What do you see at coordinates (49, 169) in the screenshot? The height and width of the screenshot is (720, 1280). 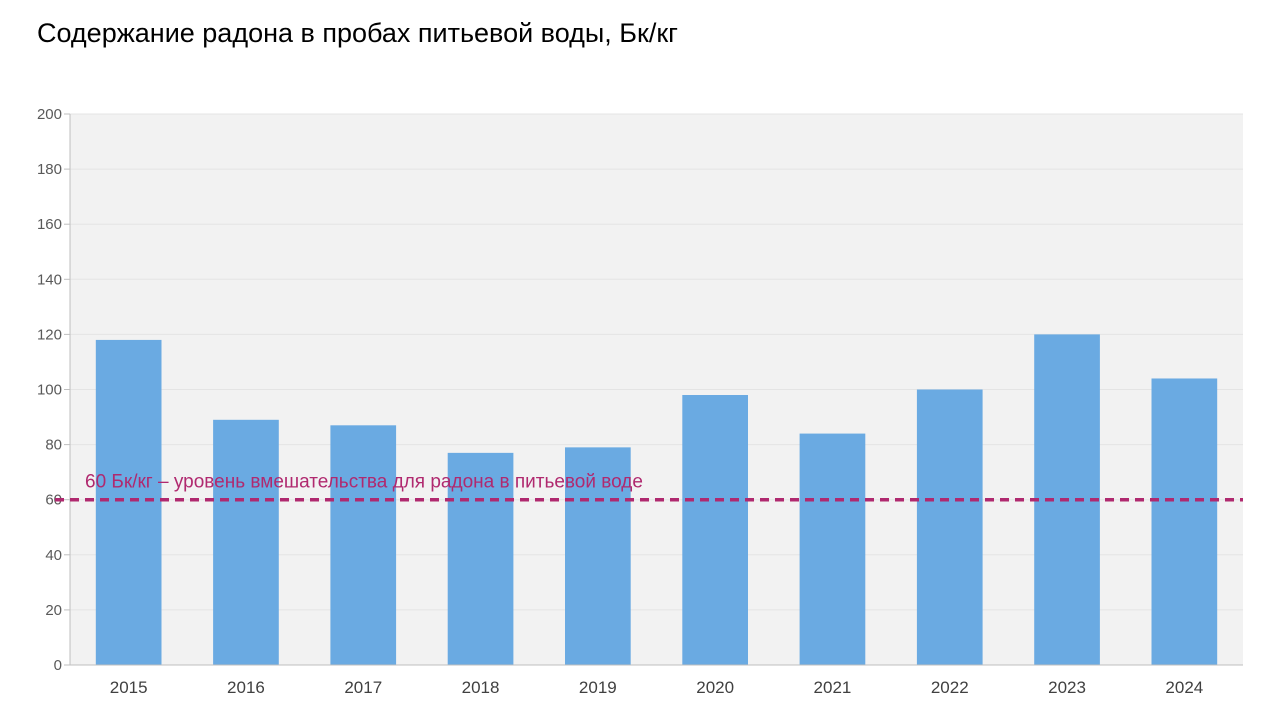 I see `y-tick-label: 180` at bounding box center [49, 169].